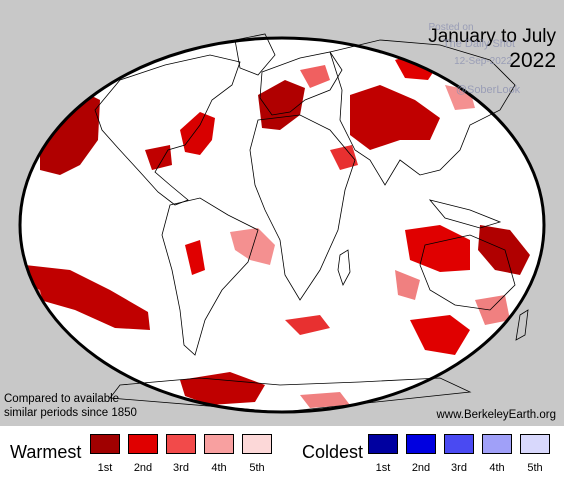  Describe the element at coordinates (255, 54) in the screenshot. I see `continent-greenland` at that location.